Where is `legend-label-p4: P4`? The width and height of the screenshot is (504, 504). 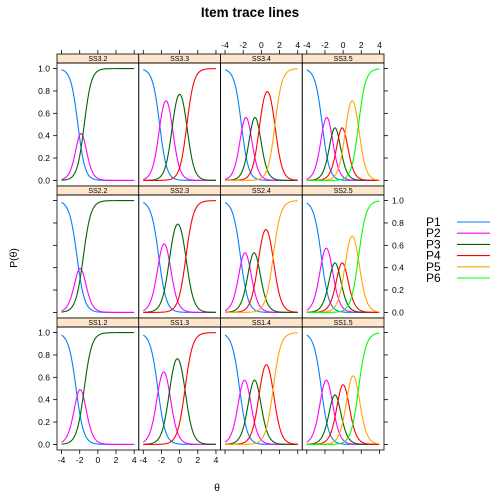
legend-label-p4: P4 is located at coordinates (433, 256).